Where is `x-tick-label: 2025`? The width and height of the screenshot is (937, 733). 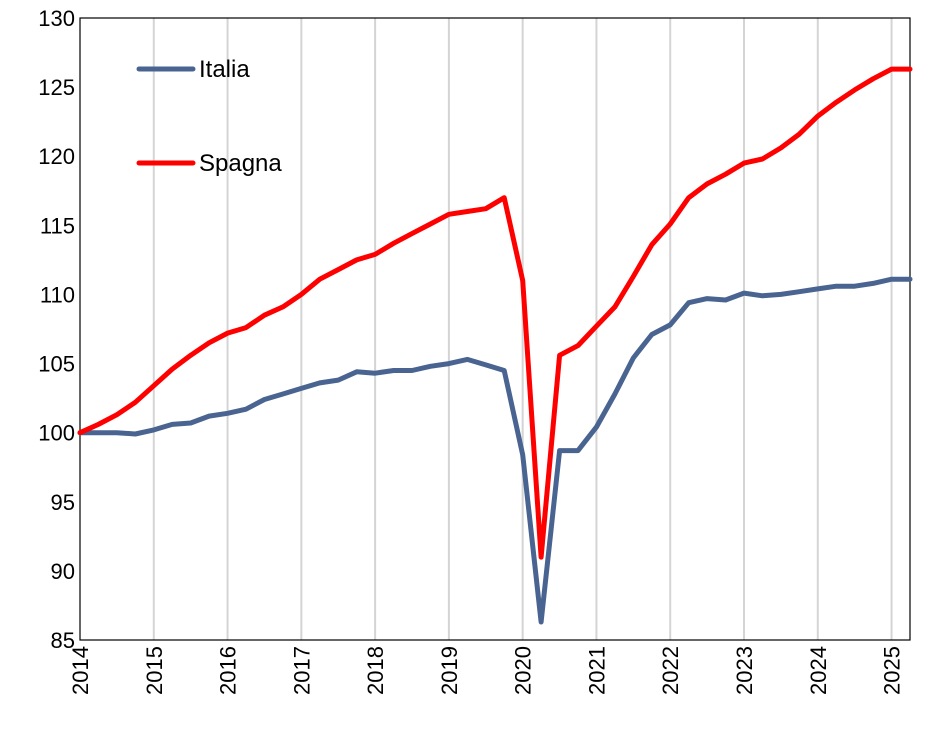 x-tick-label: 2025 is located at coordinates (892, 670).